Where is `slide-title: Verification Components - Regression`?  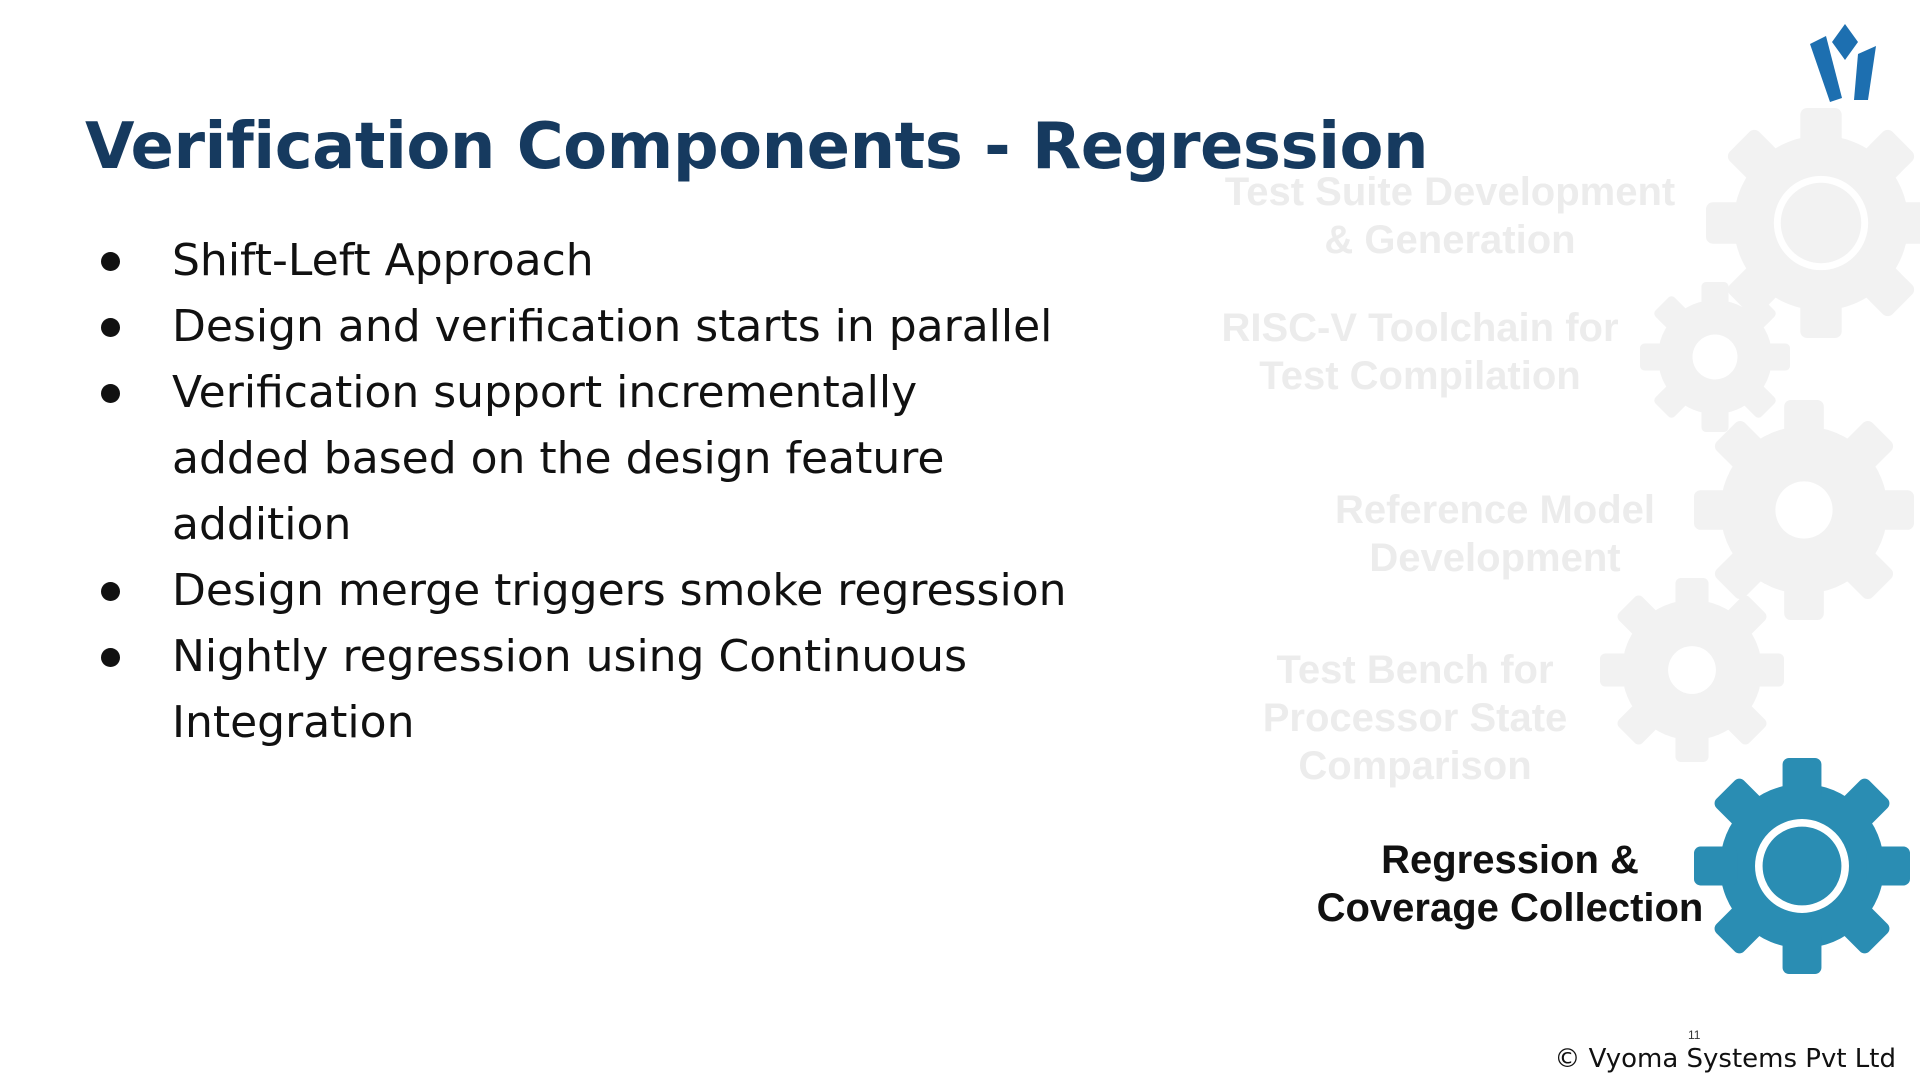
slide-title: Verification Components - Regression is located at coordinates (757, 147).